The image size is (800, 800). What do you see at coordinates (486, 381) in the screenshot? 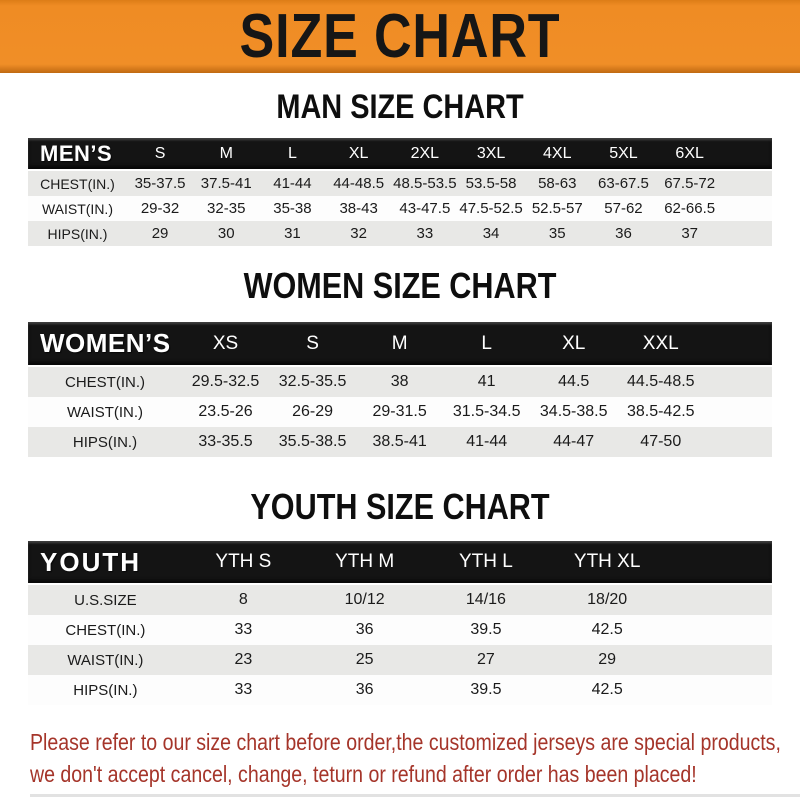
I see `value-cell: 41` at bounding box center [486, 381].